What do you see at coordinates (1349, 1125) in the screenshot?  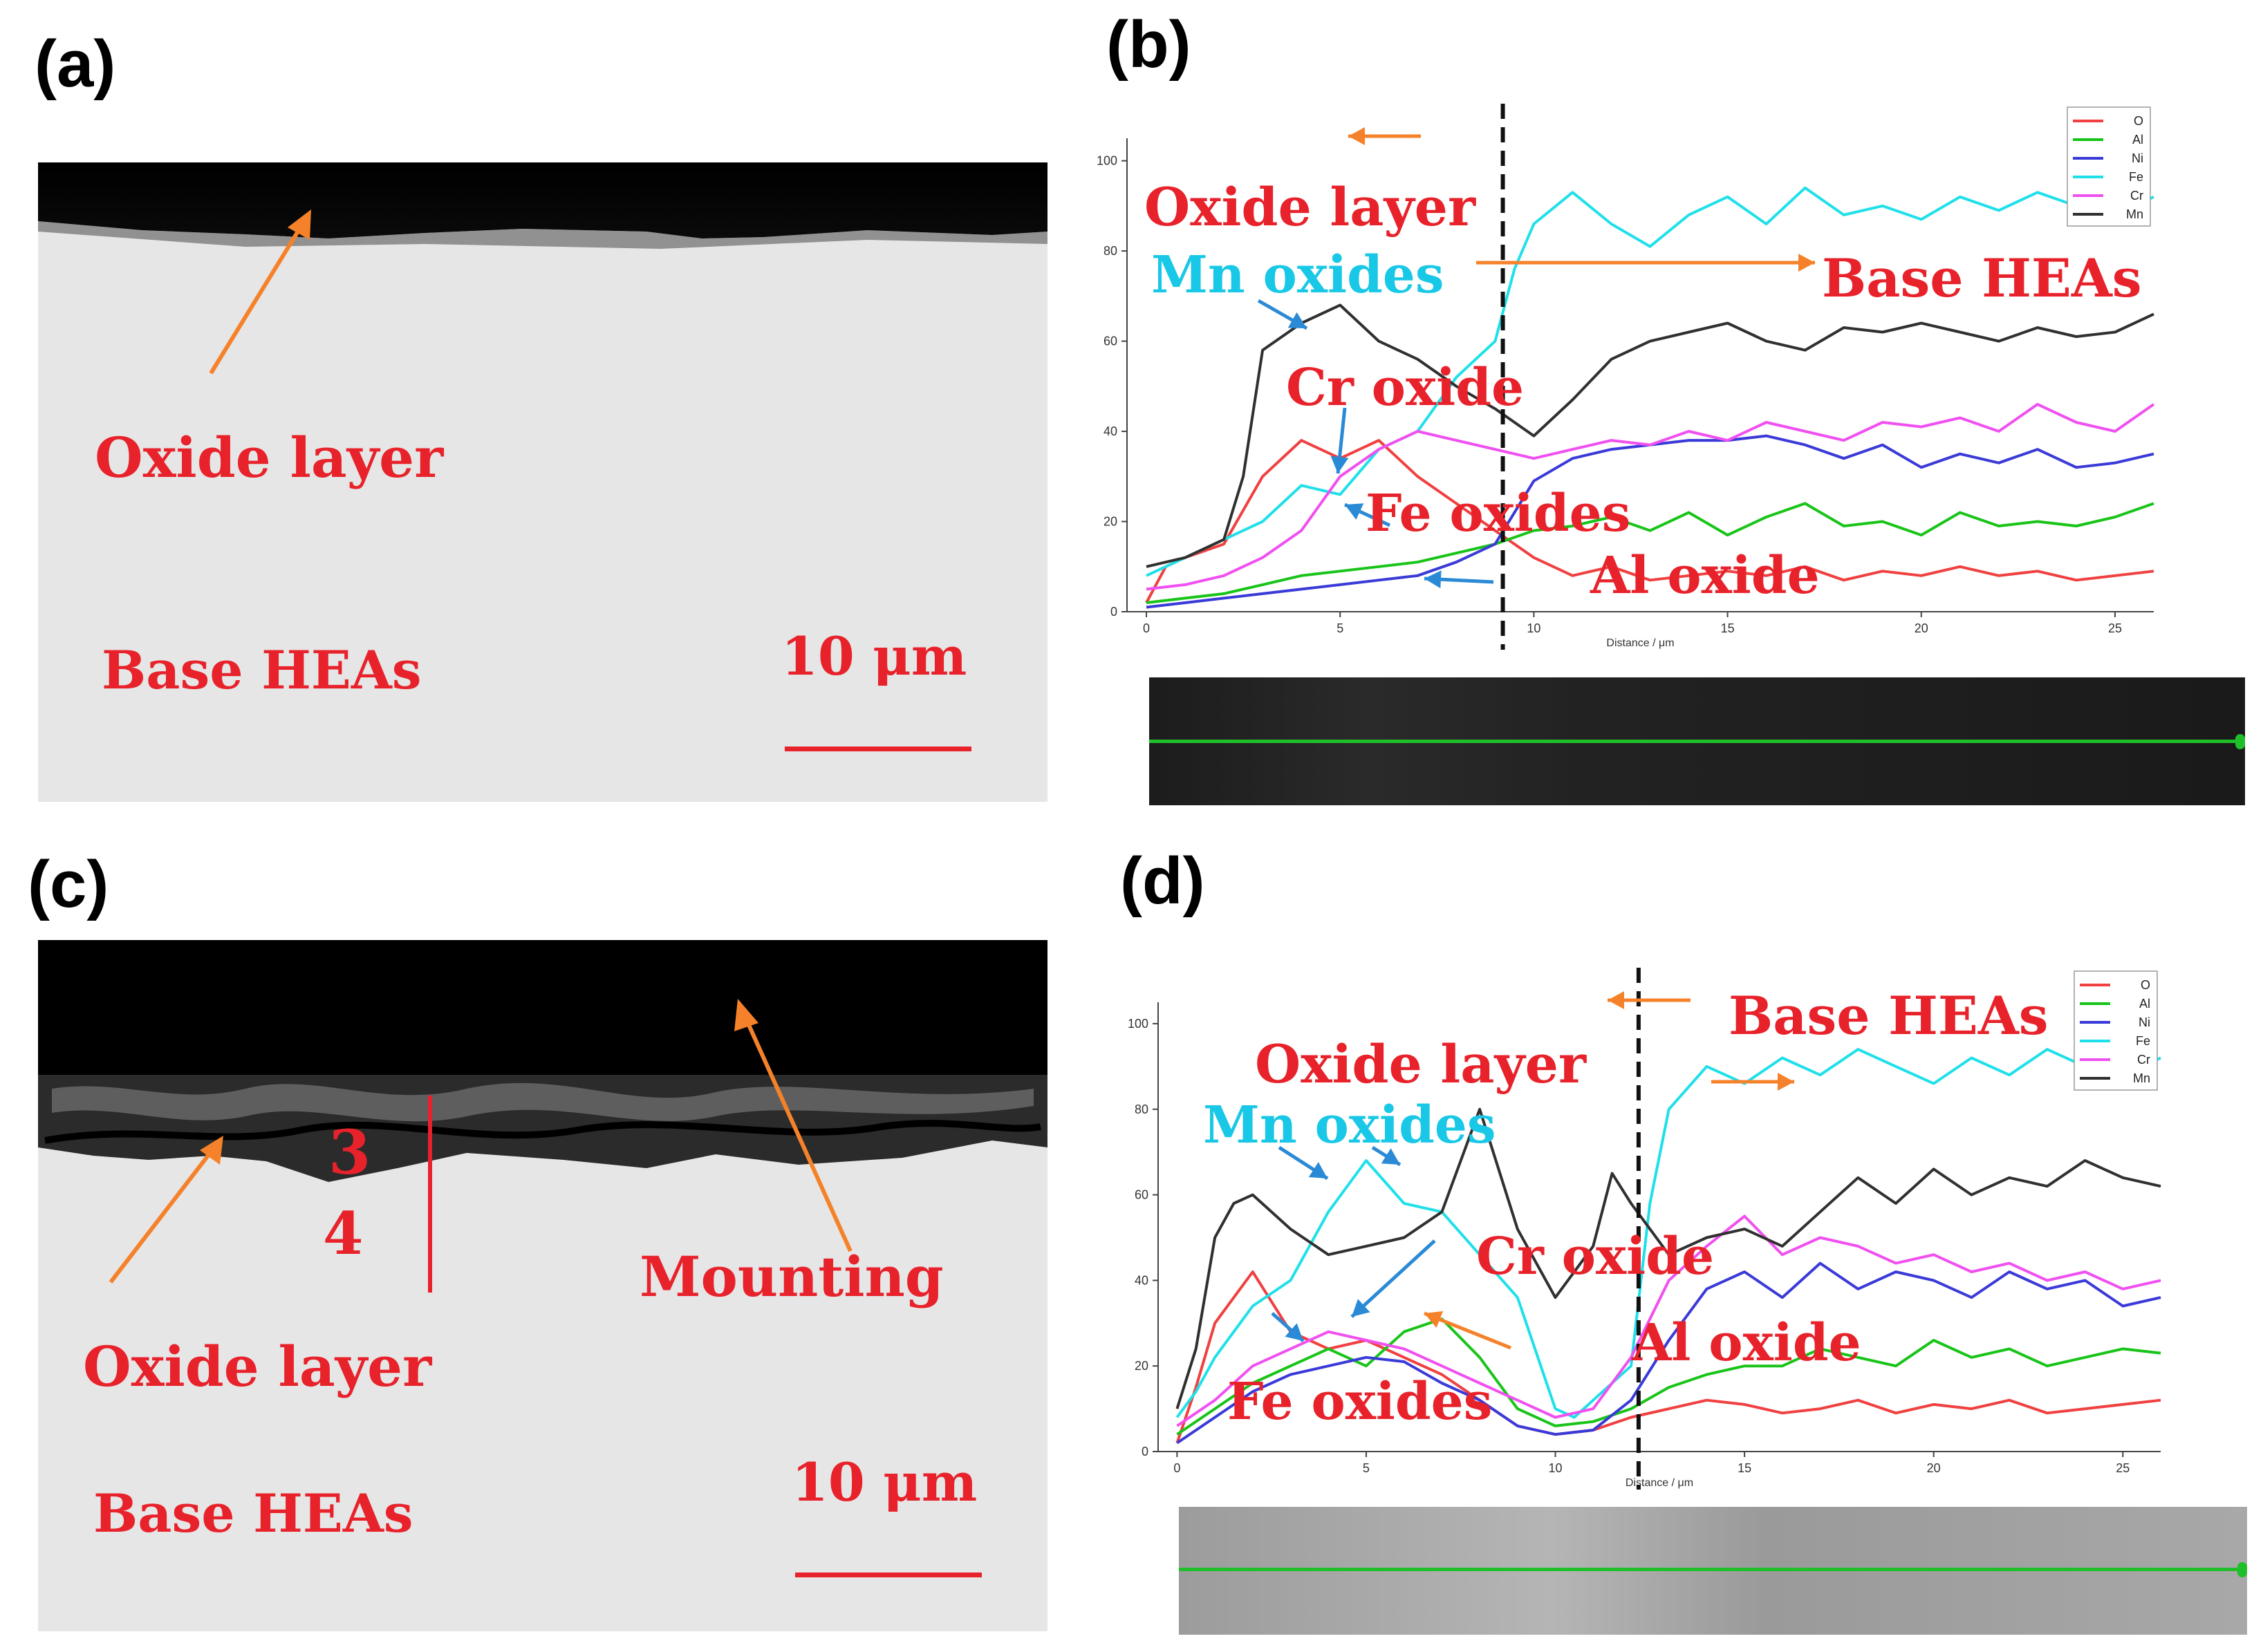 I see `mn-oxides-label-d: Mn oxides` at bounding box center [1349, 1125].